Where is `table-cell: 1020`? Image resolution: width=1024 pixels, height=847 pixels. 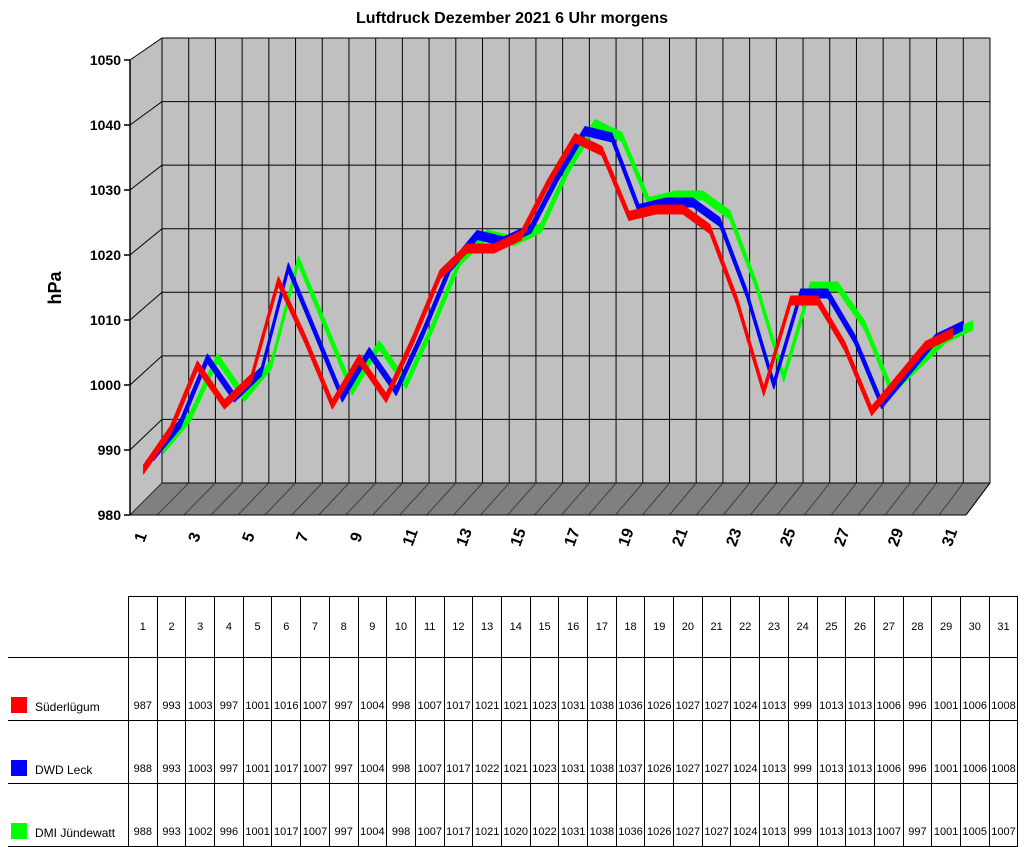 table-cell: 1020 is located at coordinates (515, 814).